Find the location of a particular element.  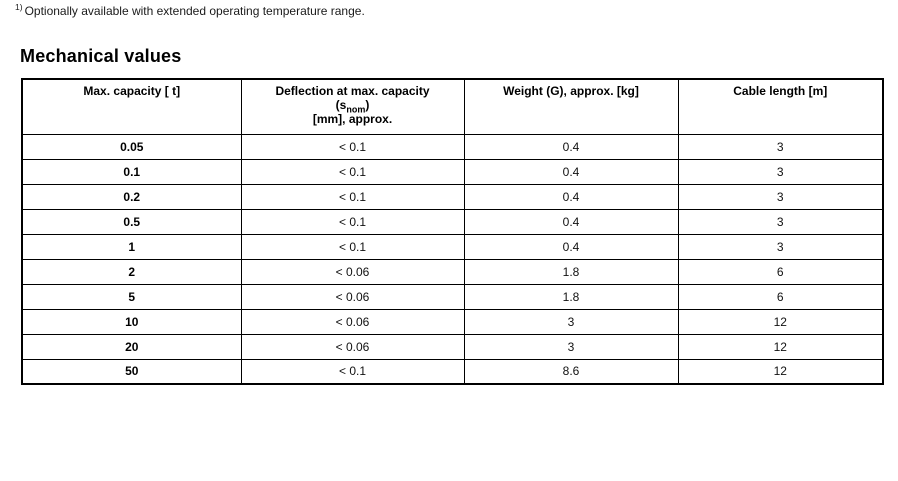

cell-capacity: 20 is located at coordinates (131, 346).